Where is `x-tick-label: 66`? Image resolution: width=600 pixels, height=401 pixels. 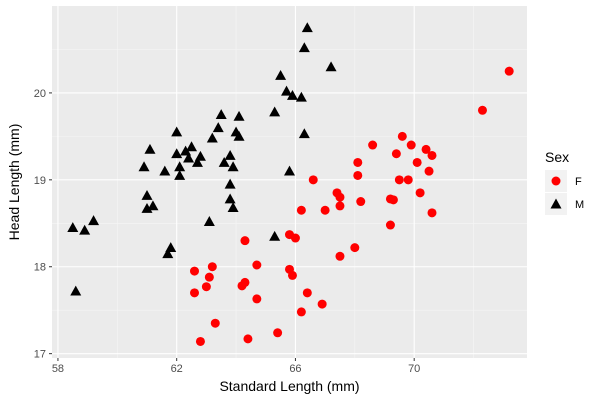 x-tick-label: 66 is located at coordinates (295, 369).